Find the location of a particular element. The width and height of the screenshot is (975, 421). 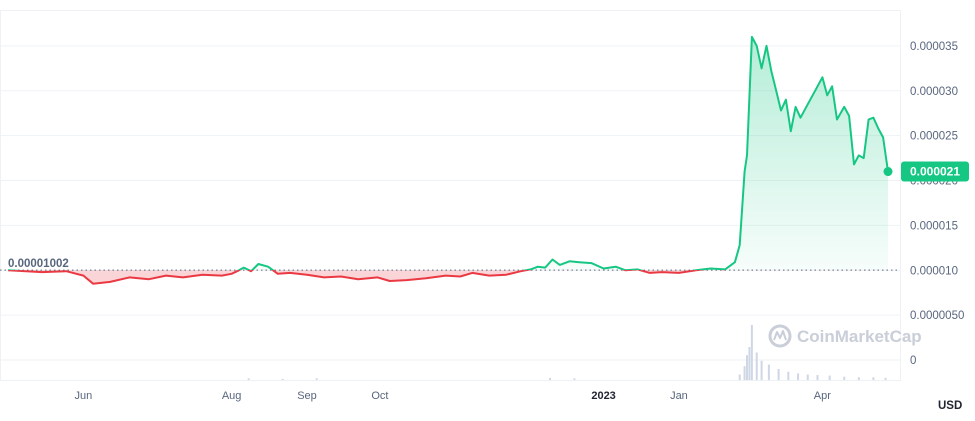

x-tick-label: Apr is located at coordinates (822, 396).